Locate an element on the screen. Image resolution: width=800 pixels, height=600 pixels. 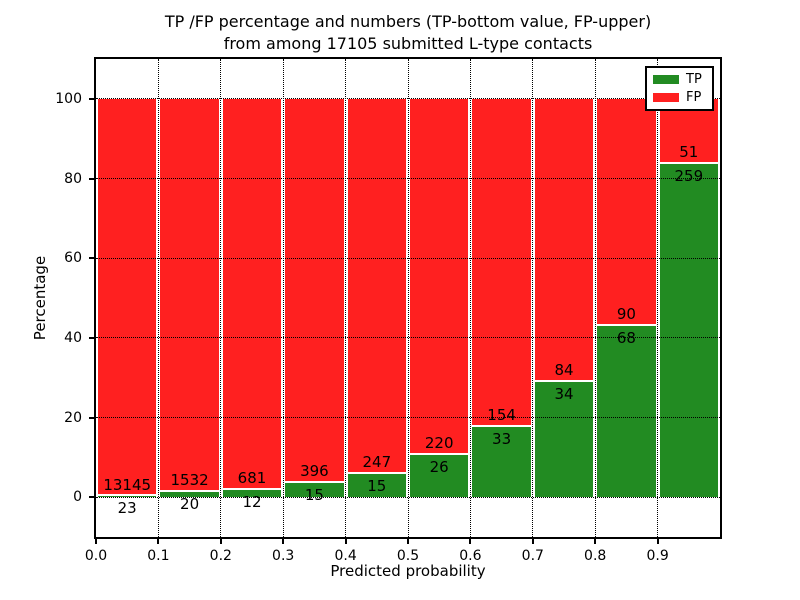
tp-count-label: 20 is located at coordinates (190, 504).